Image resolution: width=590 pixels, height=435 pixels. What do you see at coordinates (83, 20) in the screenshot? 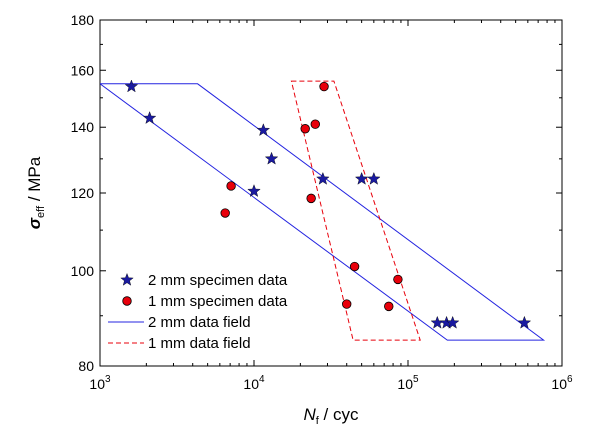
I see `y-tick-label: 180` at bounding box center [83, 20].